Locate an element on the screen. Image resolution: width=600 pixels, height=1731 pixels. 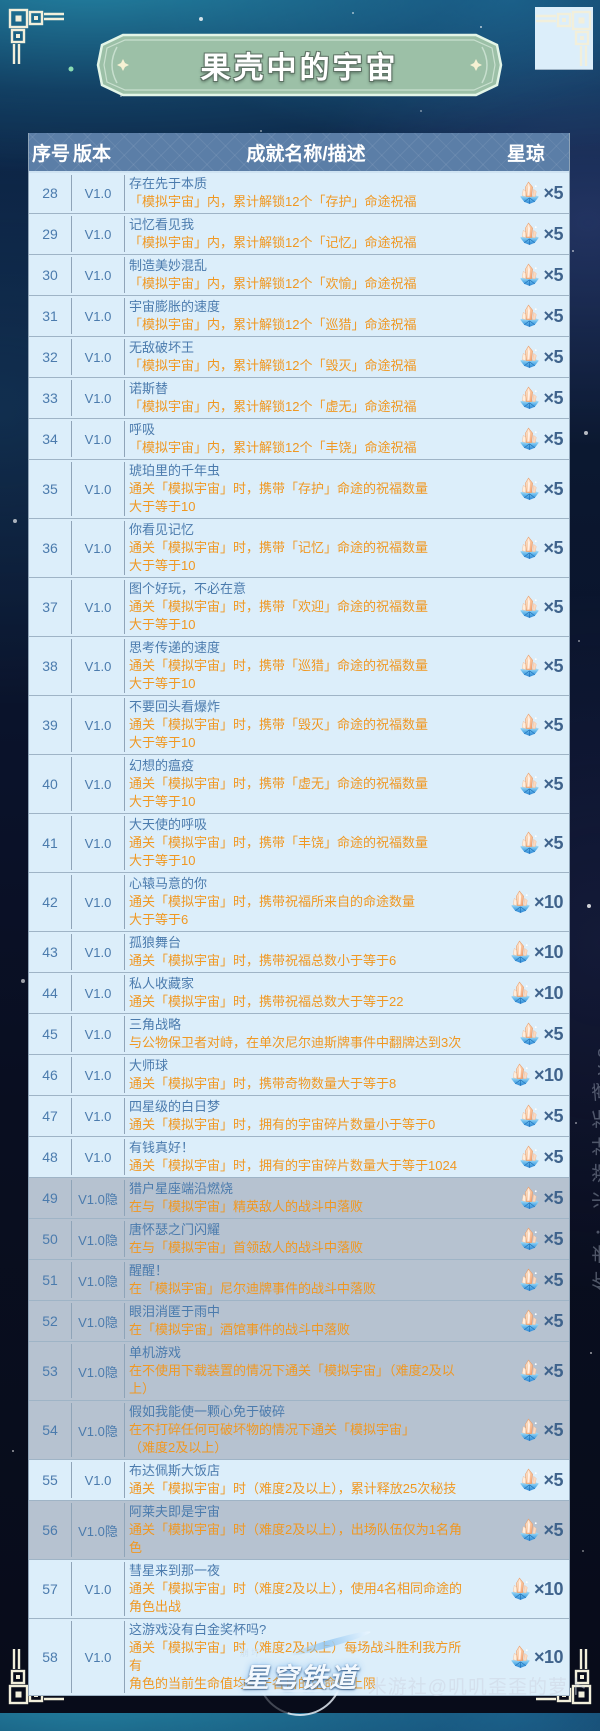
achievement-cell: 琥珀里的千年虫 通关「模拟宇宙」时，携带「存护」命途的祝福数量 大于等于10 is located at coordinates (300, 489).